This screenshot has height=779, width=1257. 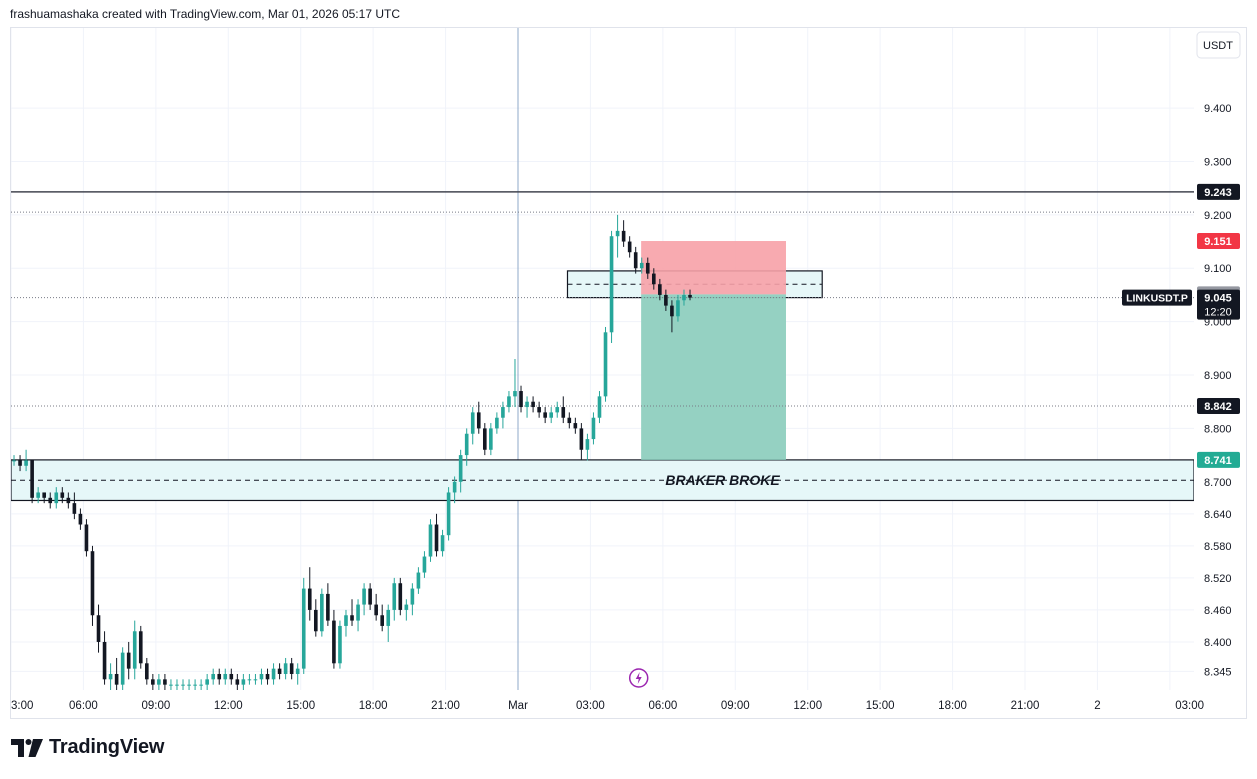 What do you see at coordinates (1218, 193) in the screenshot?
I see `price-badge-text: 9.243` at bounding box center [1218, 193].